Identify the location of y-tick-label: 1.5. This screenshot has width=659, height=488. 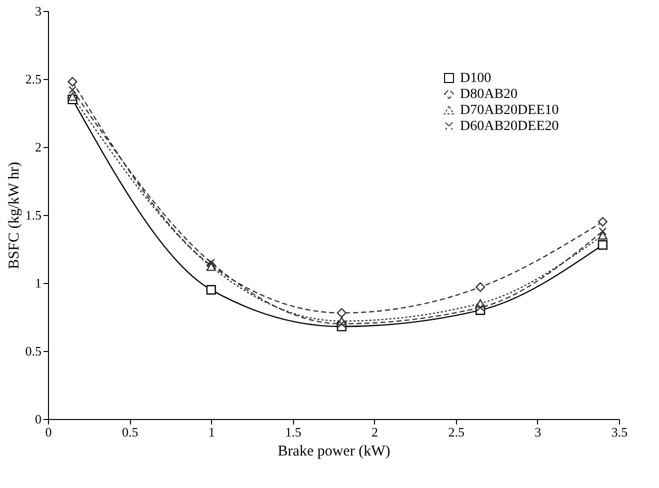
(33, 215).